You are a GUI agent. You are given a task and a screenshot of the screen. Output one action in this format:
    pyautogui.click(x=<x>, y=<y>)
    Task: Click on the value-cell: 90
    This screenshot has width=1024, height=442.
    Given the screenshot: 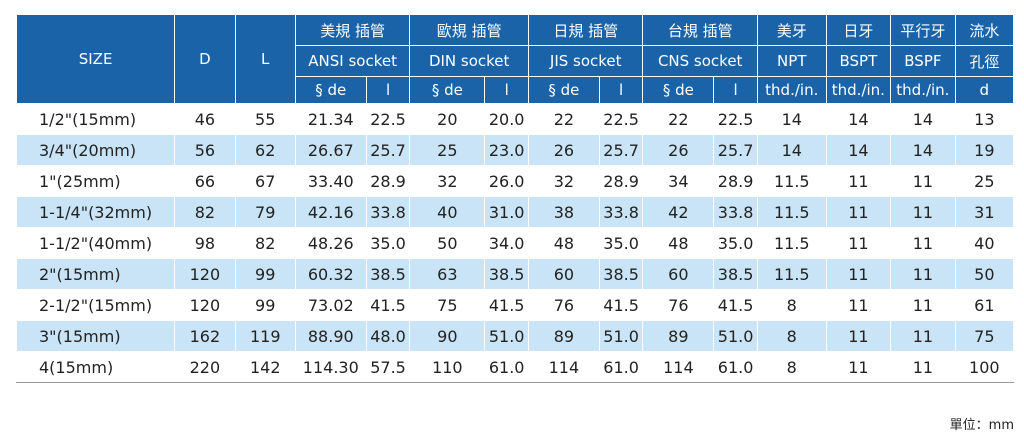 What is the action you would take?
    pyautogui.click(x=447, y=336)
    